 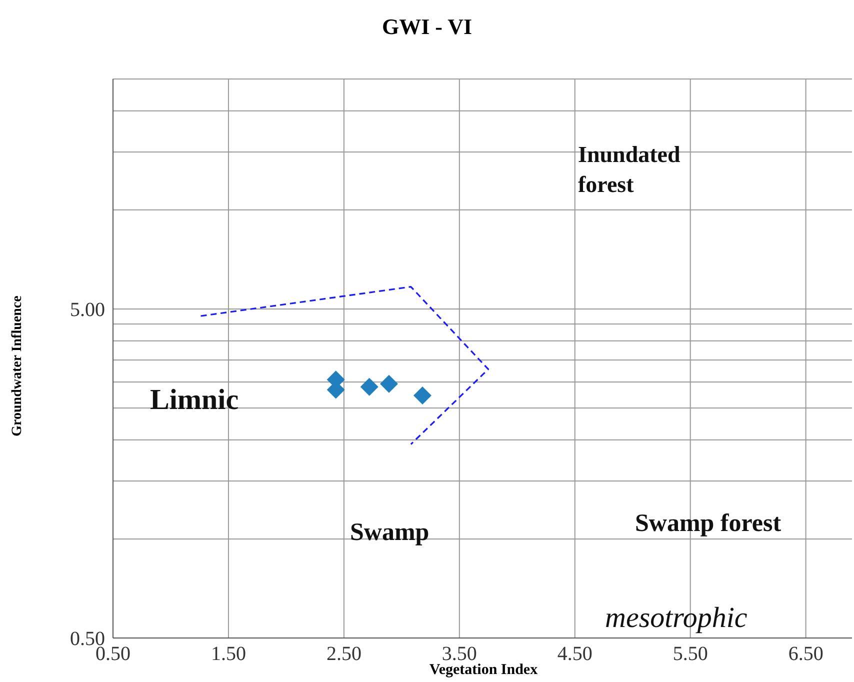 What do you see at coordinates (87, 310) in the screenshot?
I see `y-tick-label: 5.00` at bounding box center [87, 310].